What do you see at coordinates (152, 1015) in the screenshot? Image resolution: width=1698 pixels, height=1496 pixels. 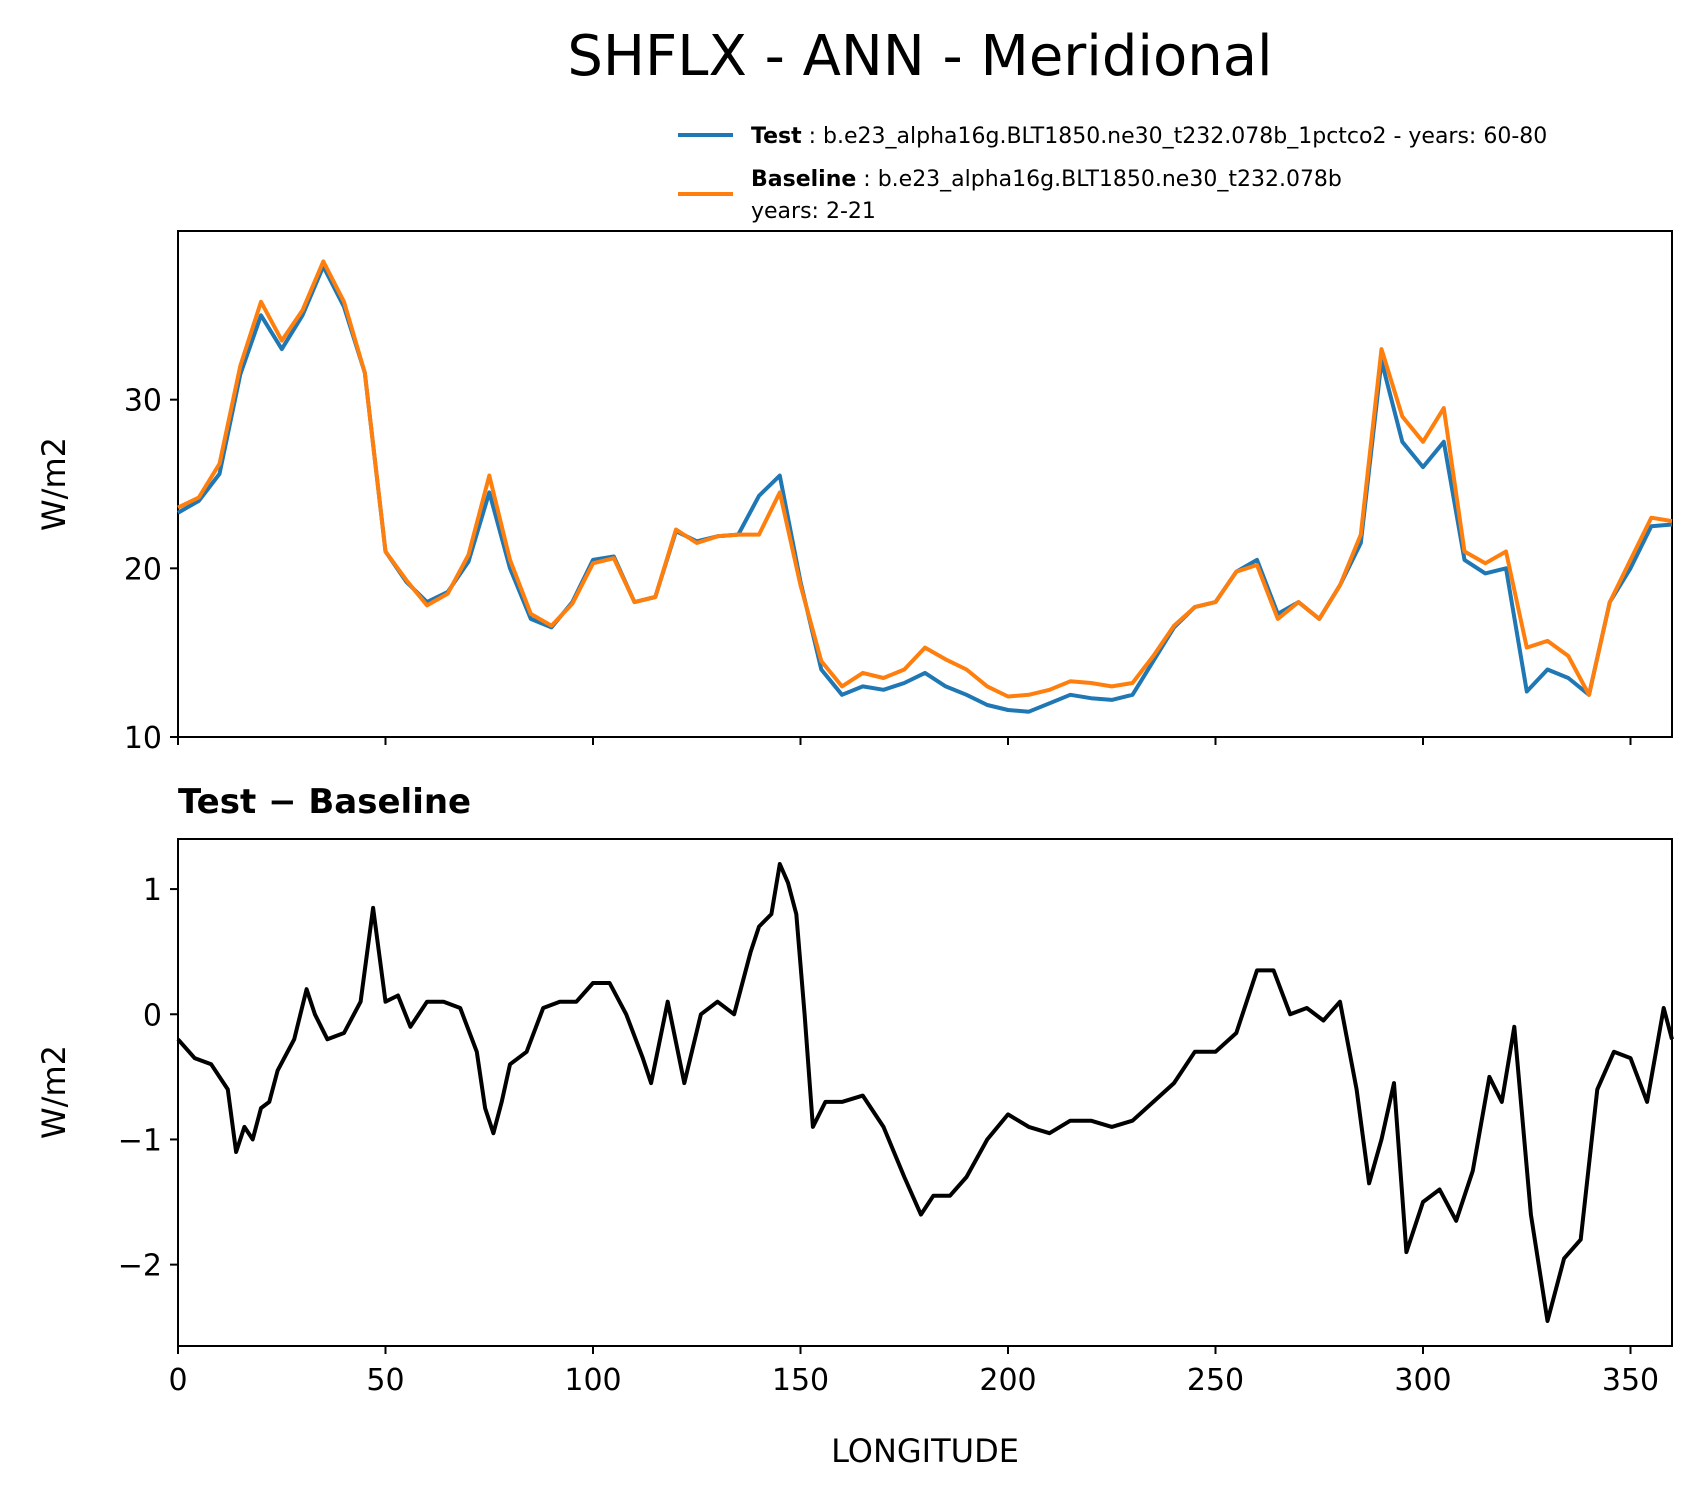 I see `ytick-label-1-2: 0` at bounding box center [152, 1015].